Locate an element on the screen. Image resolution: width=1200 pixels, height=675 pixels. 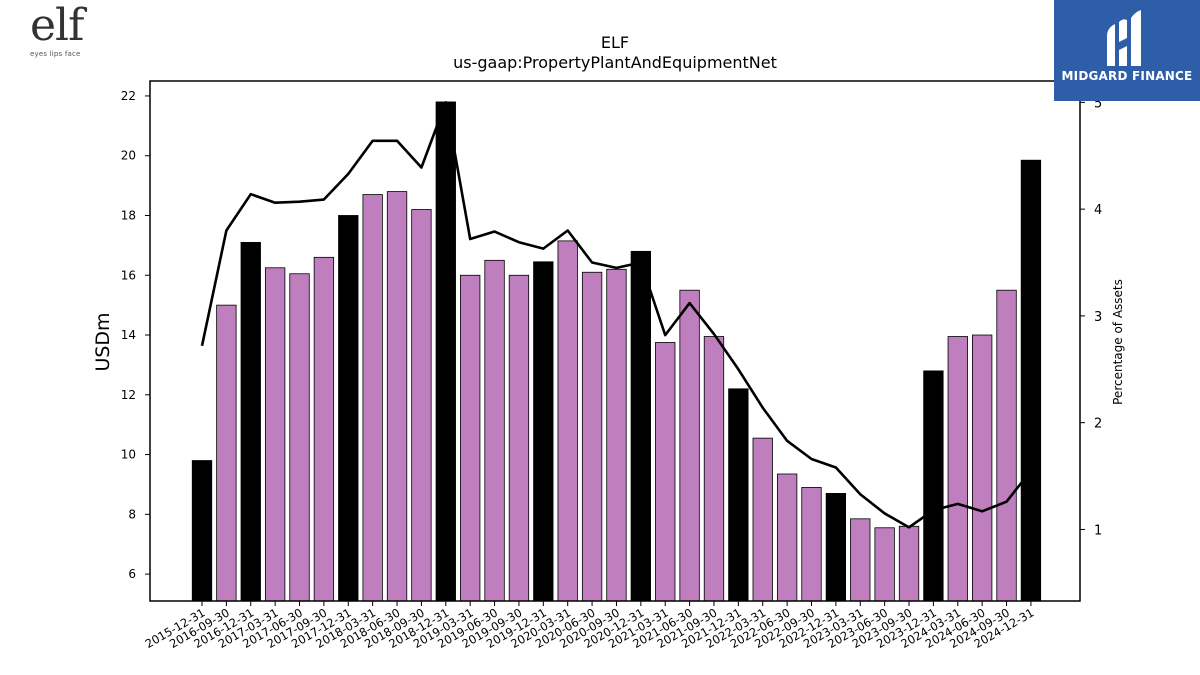
chart-title: ELF is located at coordinates (615, 42).